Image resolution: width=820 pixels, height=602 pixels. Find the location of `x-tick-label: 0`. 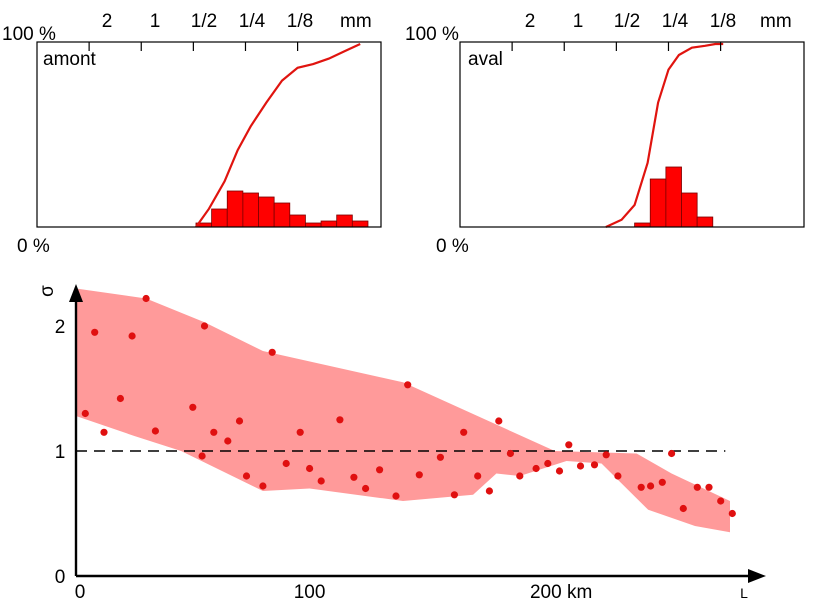

x-tick-label: 0 is located at coordinates (80, 592).